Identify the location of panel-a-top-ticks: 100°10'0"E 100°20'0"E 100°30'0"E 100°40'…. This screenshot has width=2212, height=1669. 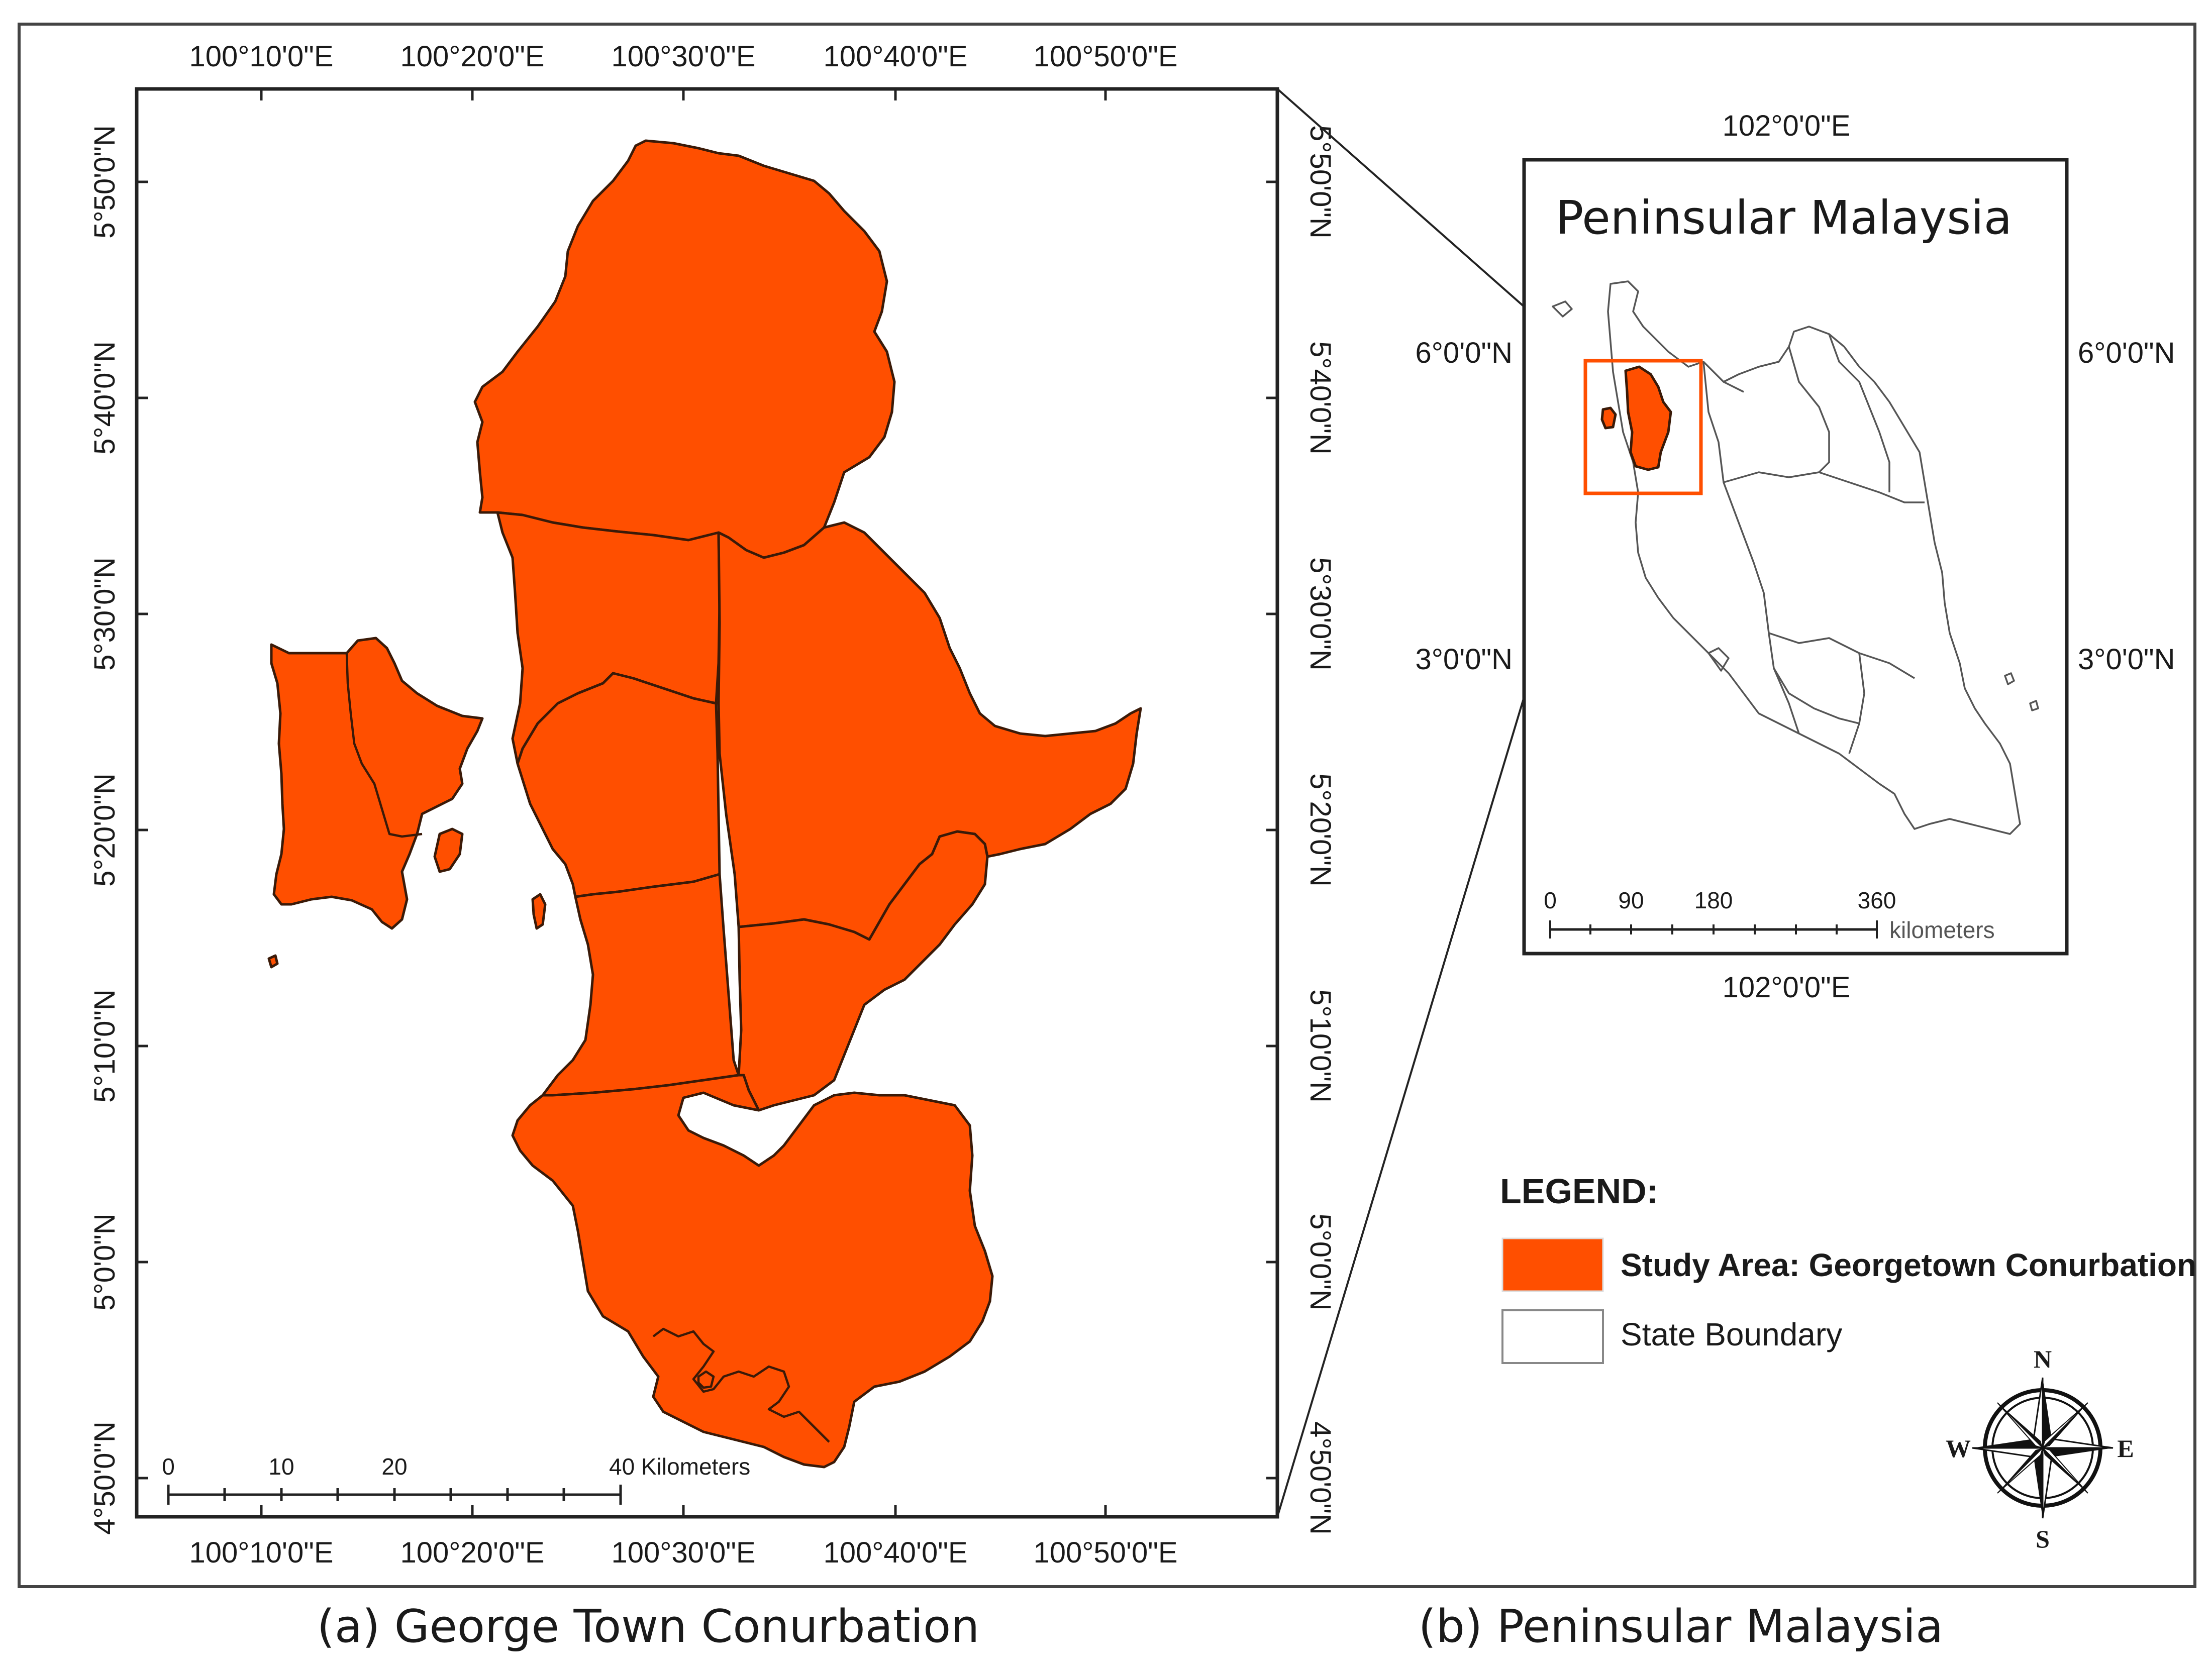
(683, 70).